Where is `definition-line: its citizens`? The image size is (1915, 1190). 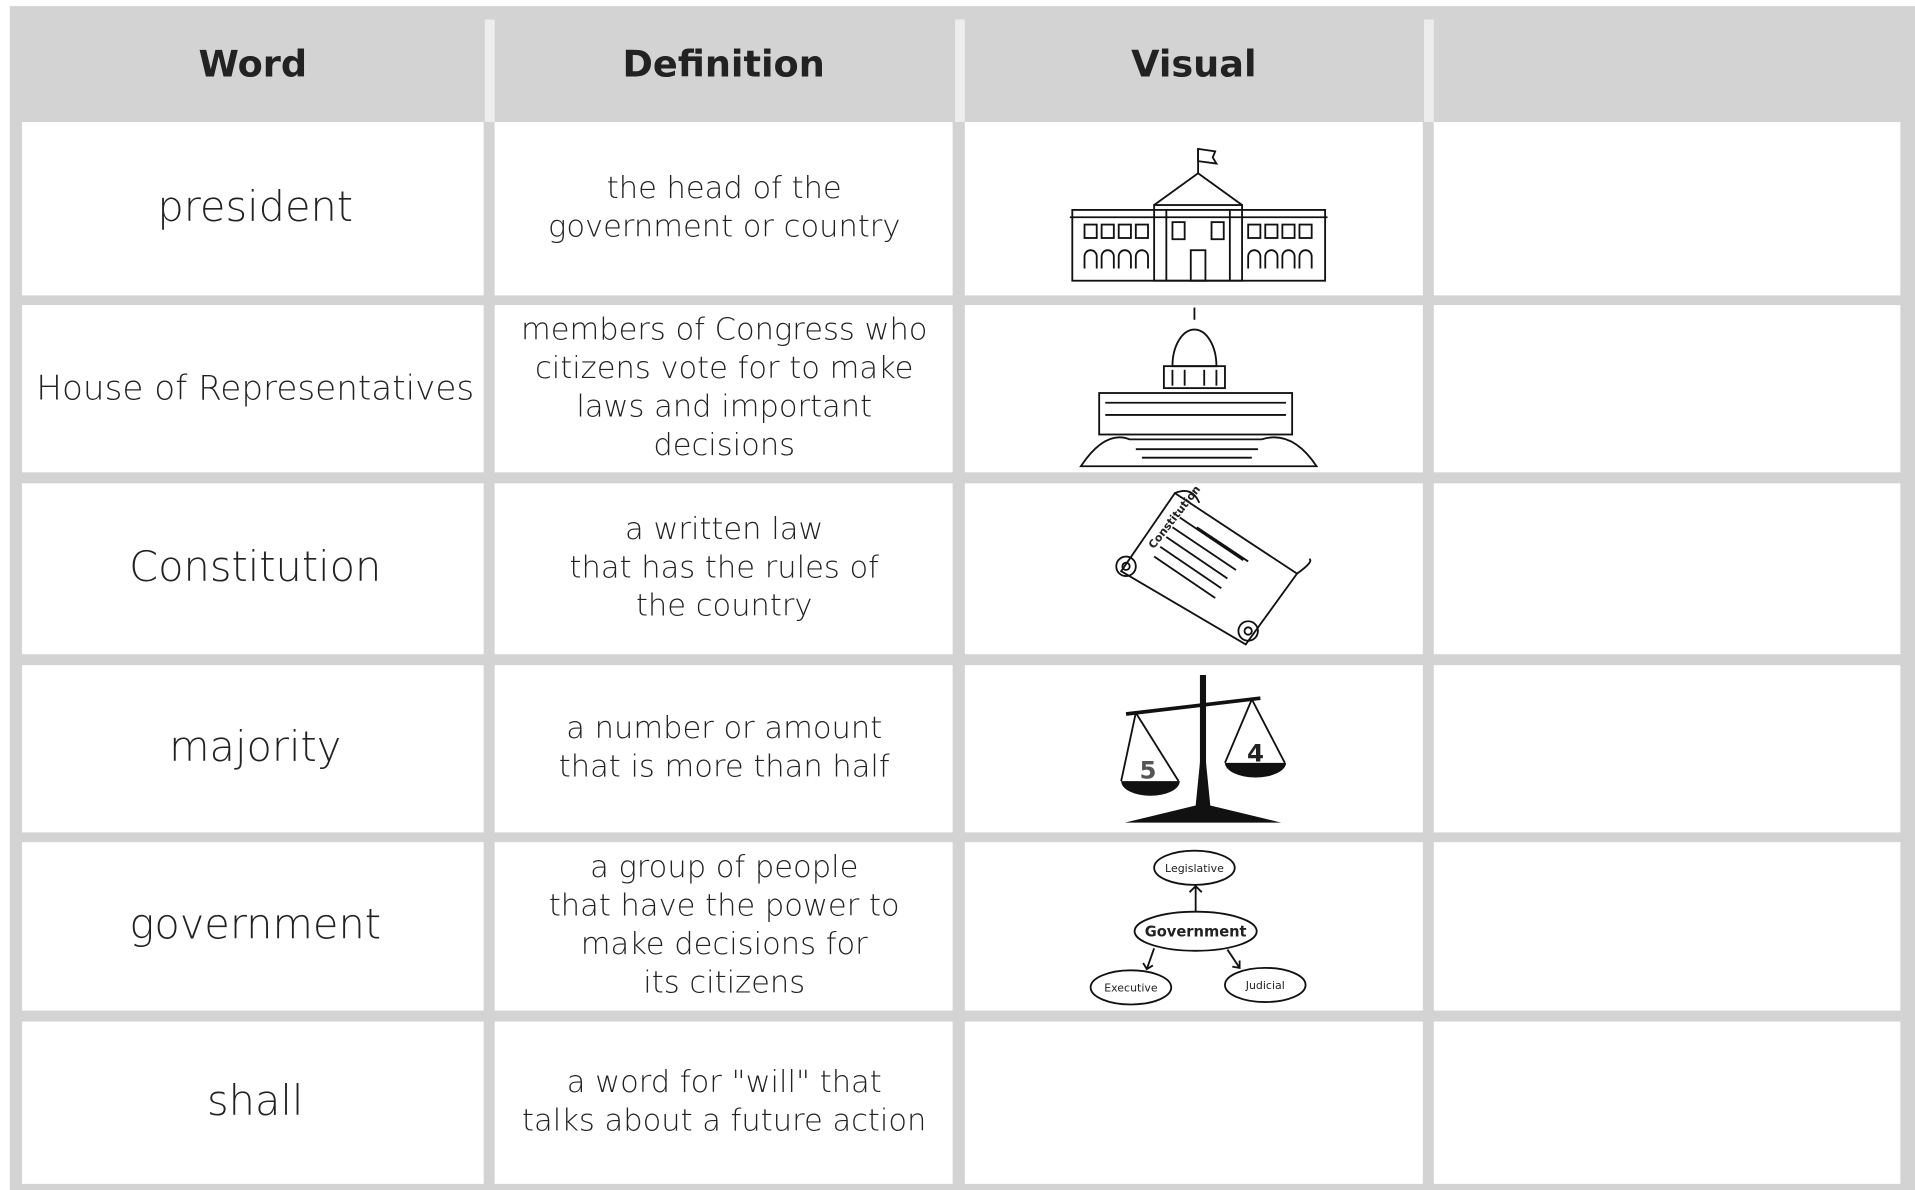
definition-line: its citizens is located at coordinates (724, 983).